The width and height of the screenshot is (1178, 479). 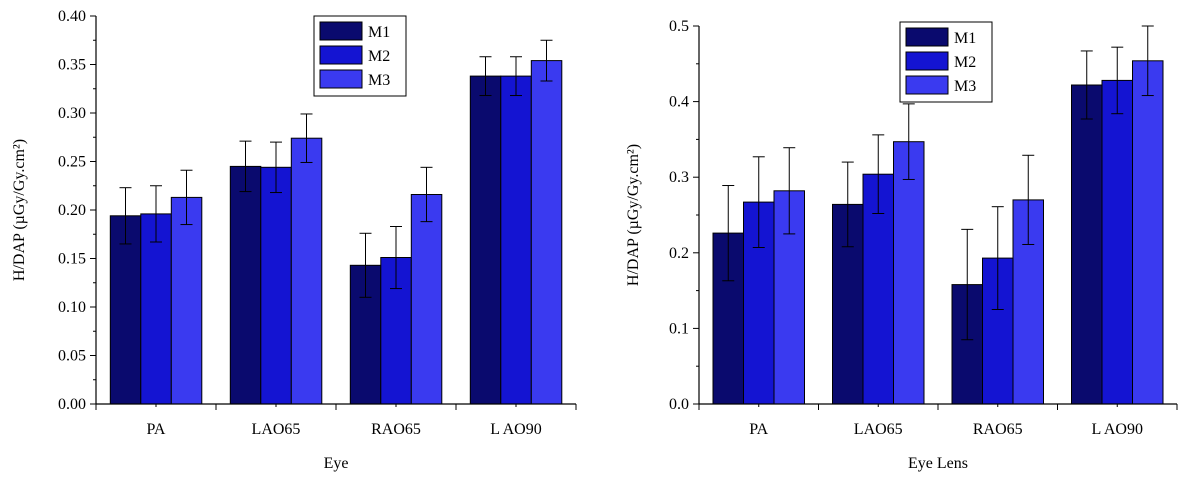 What do you see at coordinates (186, 300) in the screenshot?
I see `bar-m3-pa` at bounding box center [186, 300].